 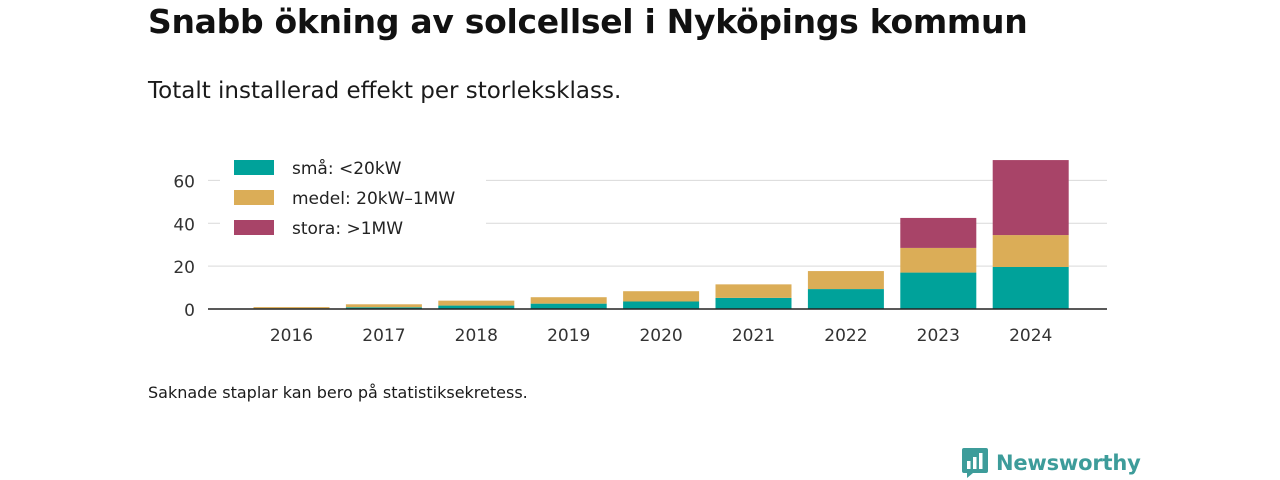 What do you see at coordinates (291, 336) in the screenshot?
I see `x-tick-label: 2016` at bounding box center [291, 336].